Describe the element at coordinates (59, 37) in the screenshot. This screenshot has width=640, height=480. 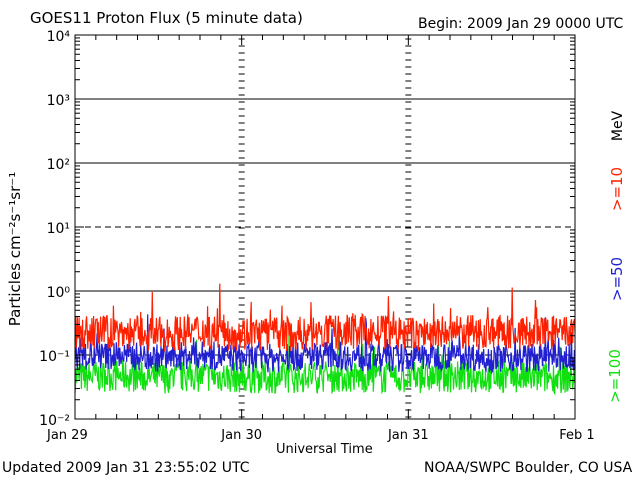
I see `y-tick-label: 10⁴` at that location.